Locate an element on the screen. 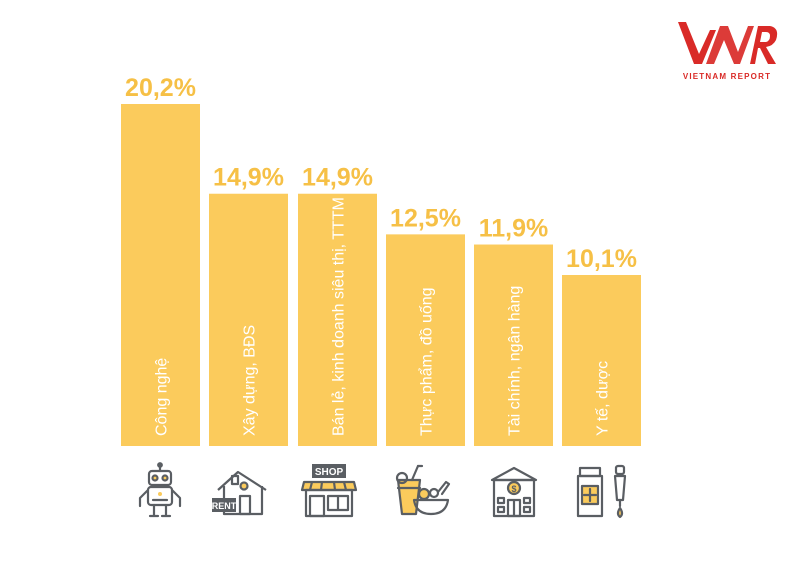 This screenshot has width=800, height=566. value-label-5: 11,9% is located at coordinates (514, 229).